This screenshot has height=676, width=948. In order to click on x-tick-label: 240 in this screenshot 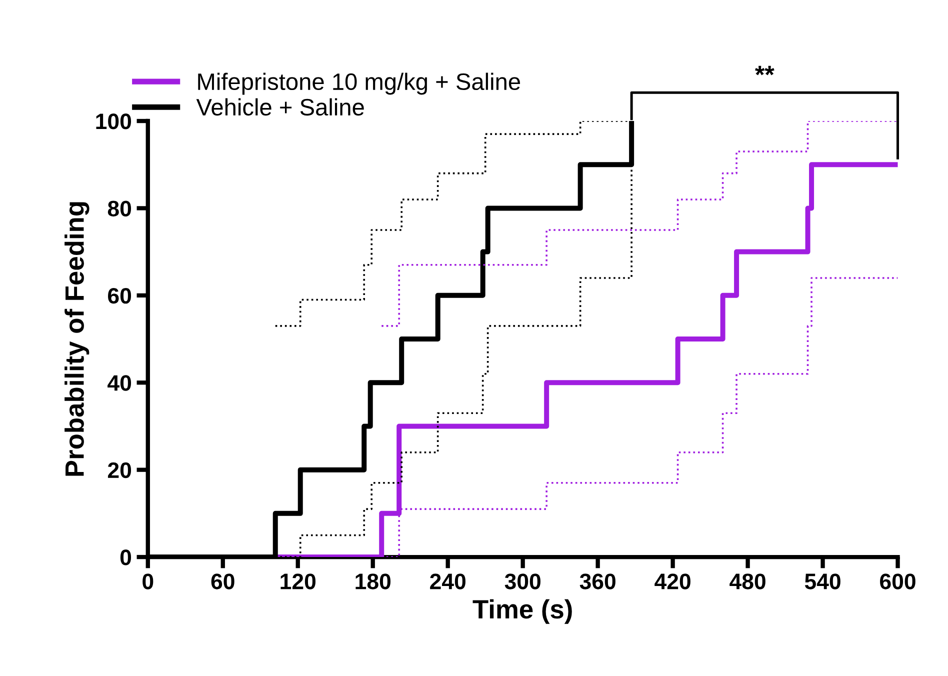, I will do `click(448, 582)`.